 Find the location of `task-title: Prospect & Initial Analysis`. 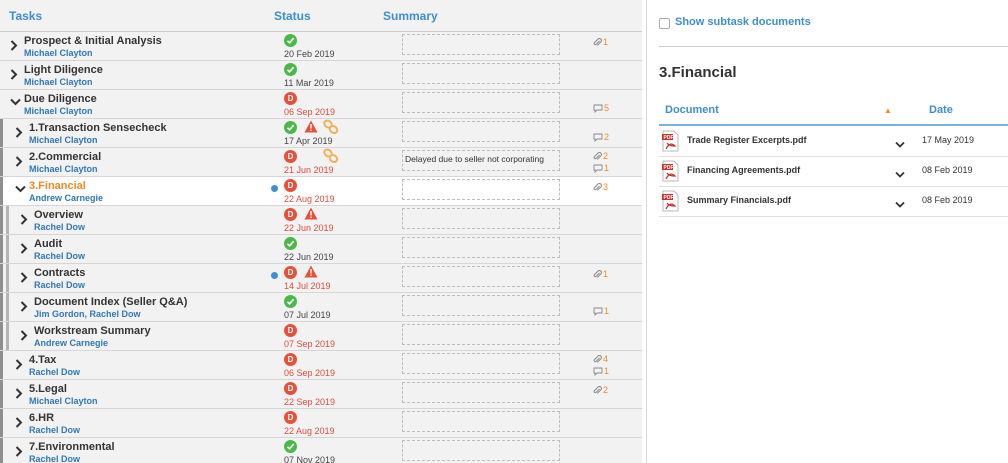

task-title: Prospect & Initial Analysis is located at coordinates (93, 41).